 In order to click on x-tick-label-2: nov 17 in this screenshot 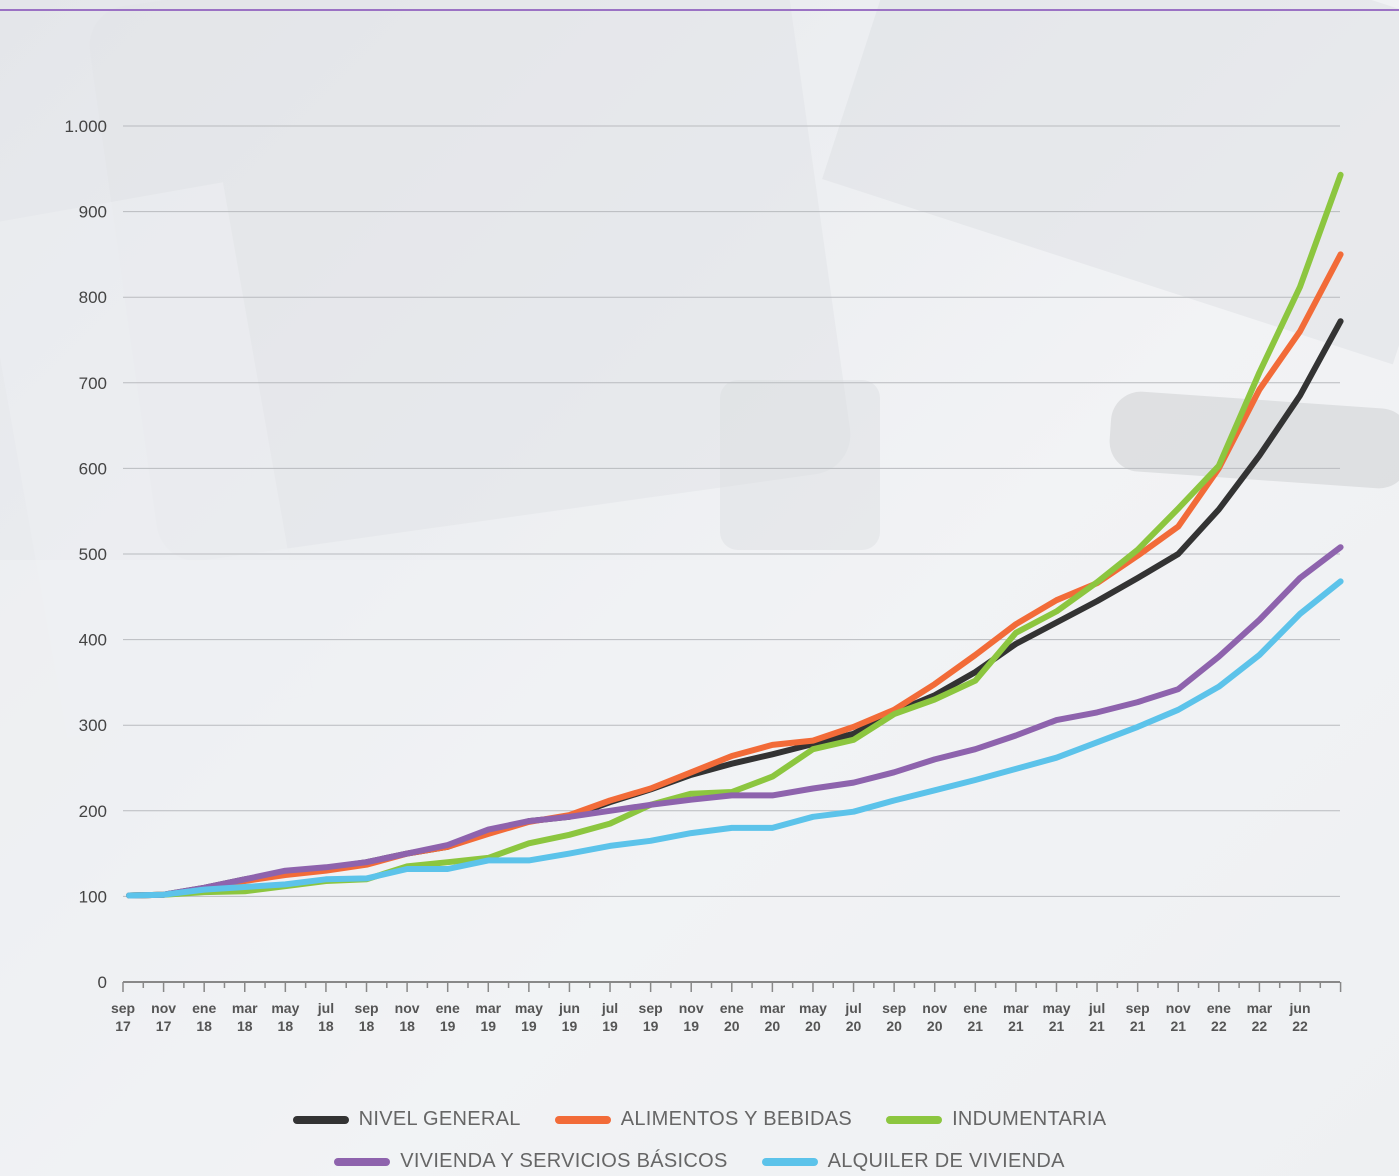, I will do `click(163, 1017)`.